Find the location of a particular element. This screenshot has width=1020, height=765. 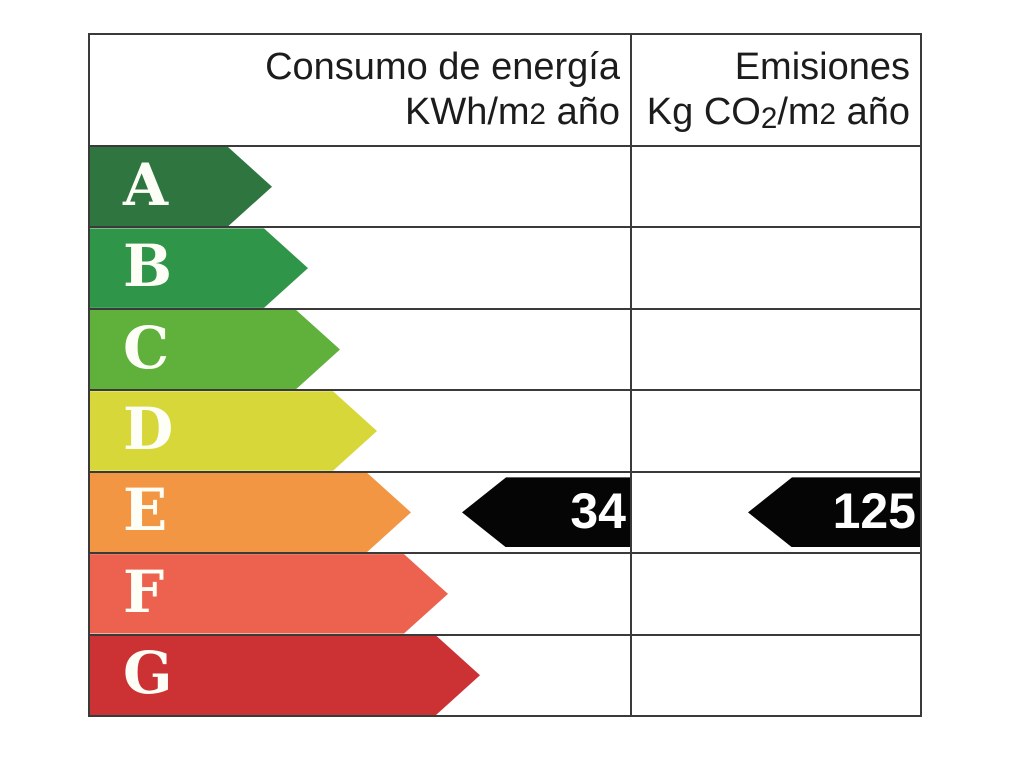

rating-letter-g: G is located at coordinates (148, 673).